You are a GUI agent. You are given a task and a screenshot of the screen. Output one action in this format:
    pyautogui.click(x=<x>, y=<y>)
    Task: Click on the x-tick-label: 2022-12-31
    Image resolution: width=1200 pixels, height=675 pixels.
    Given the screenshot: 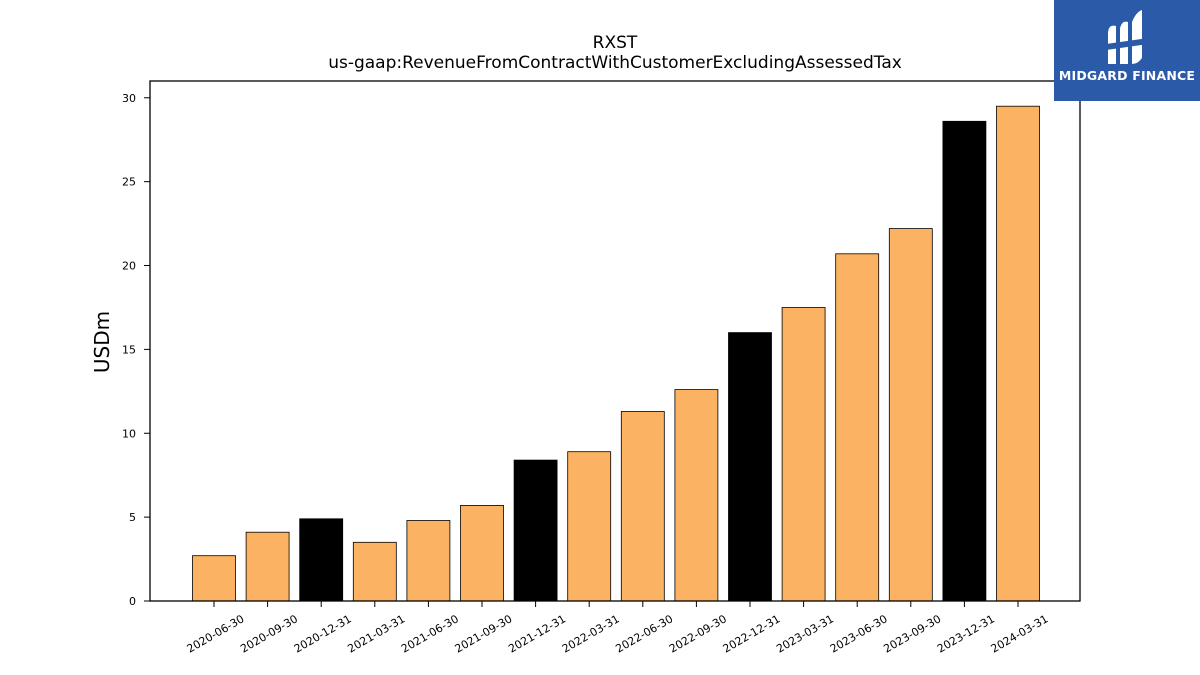 What is the action you would take?
    pyautogui.click(x=752, y=633)
    